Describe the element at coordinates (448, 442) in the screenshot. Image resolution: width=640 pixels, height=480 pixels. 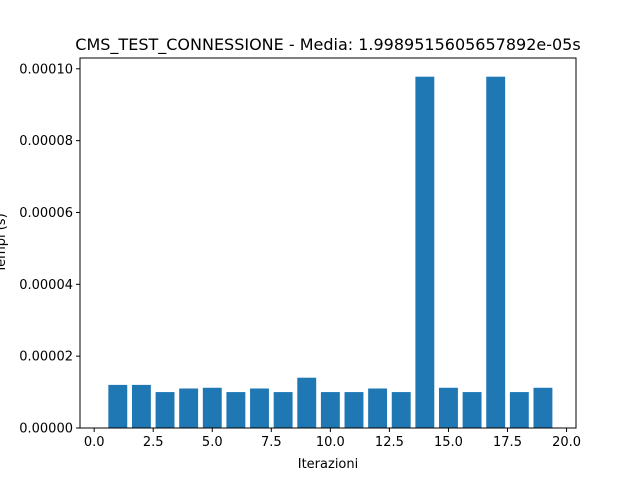
I see `x-tick-label: 15.0` at that location.